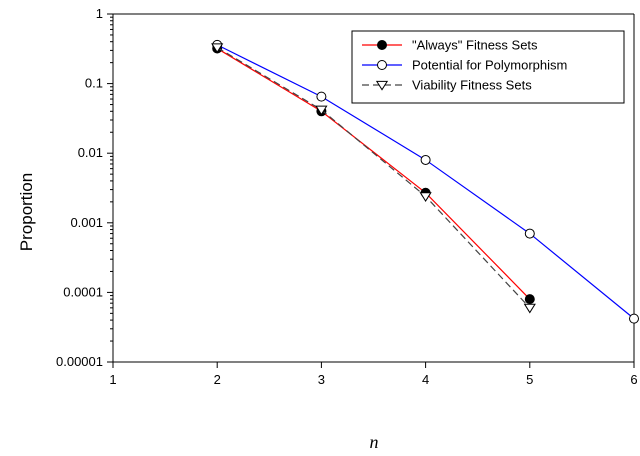 The height and width of the screenshot is (456, 640). I want to click on legend-label: Potential for Polymorphism, so click(489, 65).